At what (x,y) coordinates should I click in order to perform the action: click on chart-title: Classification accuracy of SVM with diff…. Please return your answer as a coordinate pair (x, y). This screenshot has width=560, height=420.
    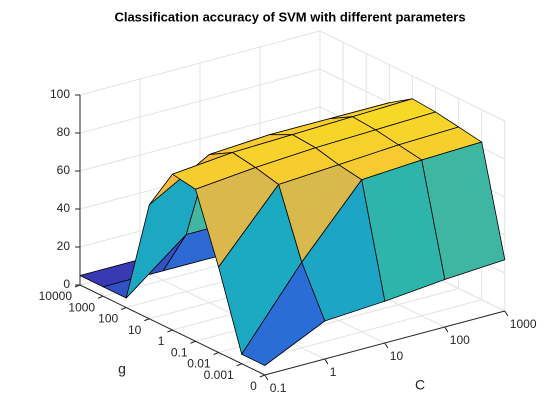
    Looking at the image, I should click on (289, 16).